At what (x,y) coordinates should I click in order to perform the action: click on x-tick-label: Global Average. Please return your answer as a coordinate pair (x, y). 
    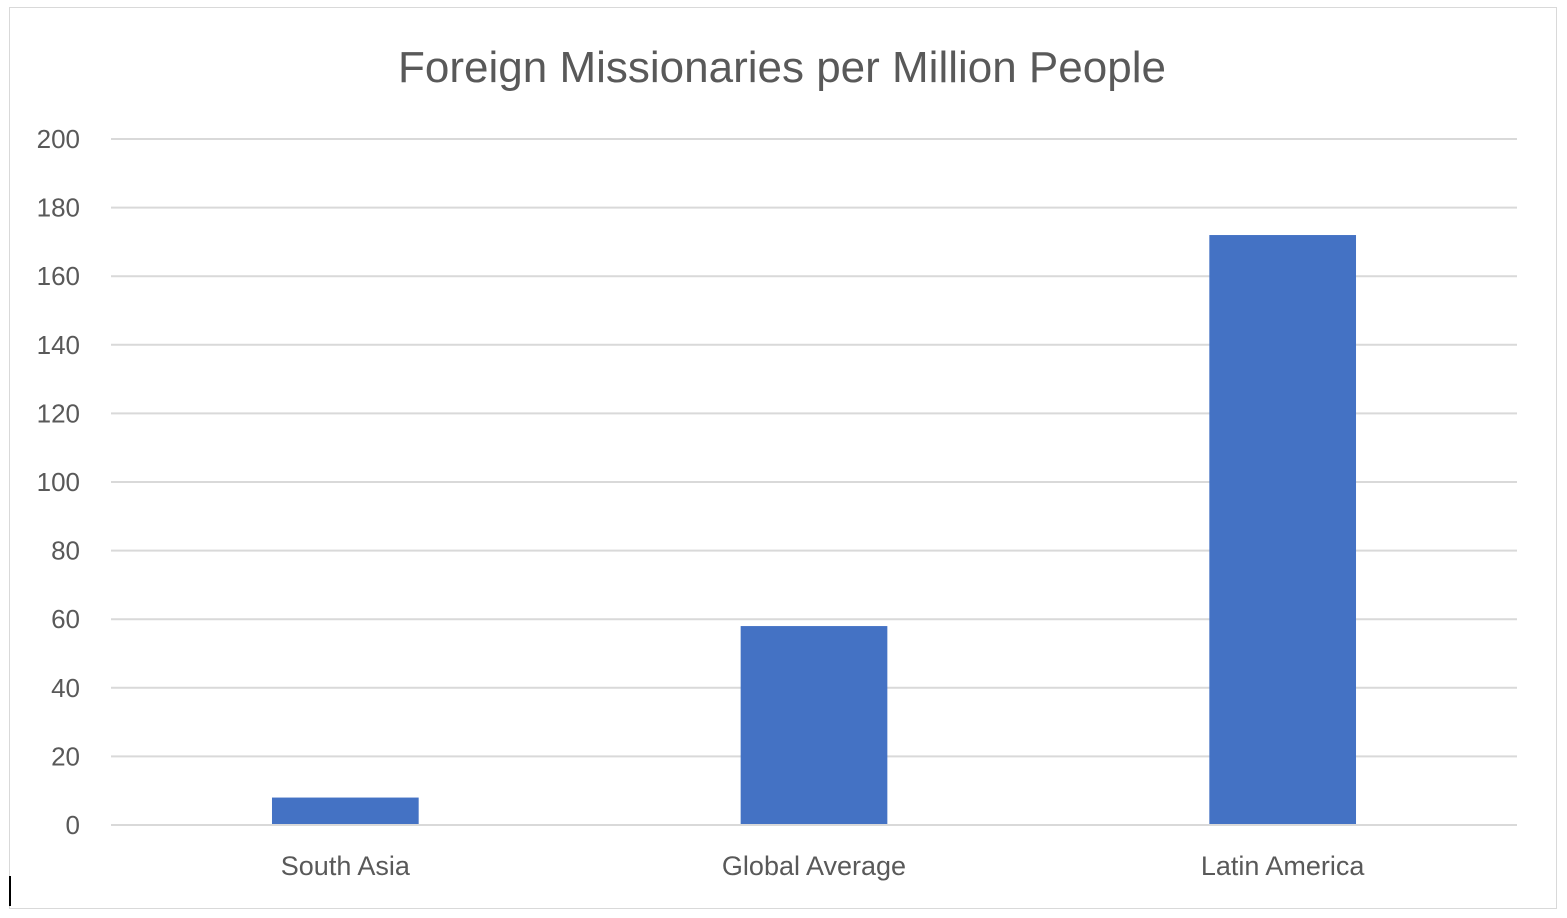
    Looking at the image, I should click on (814, 866).